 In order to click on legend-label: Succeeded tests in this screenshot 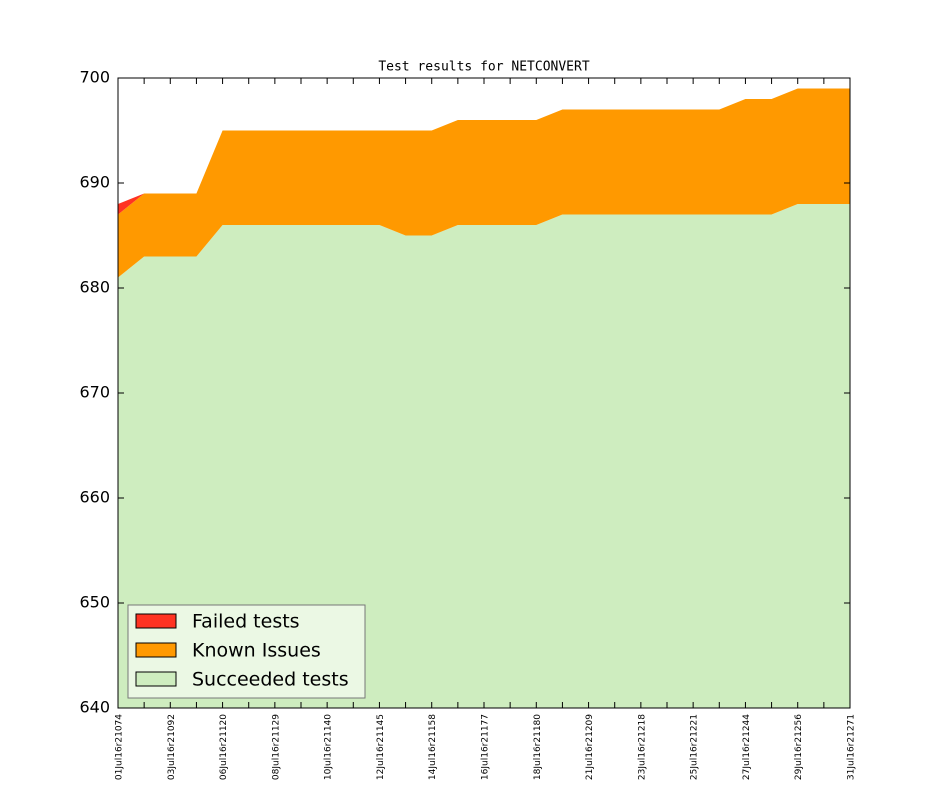, I will do `click(270, 680)`.